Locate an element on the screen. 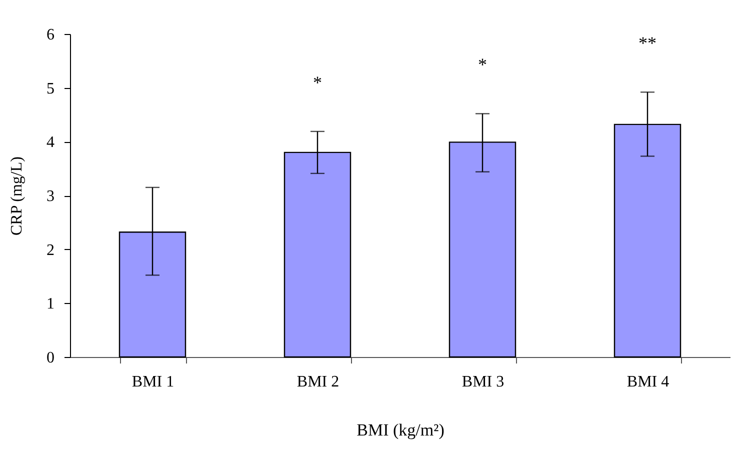  x-tick-label: BMI 3 is located at coordinates (483, 382).